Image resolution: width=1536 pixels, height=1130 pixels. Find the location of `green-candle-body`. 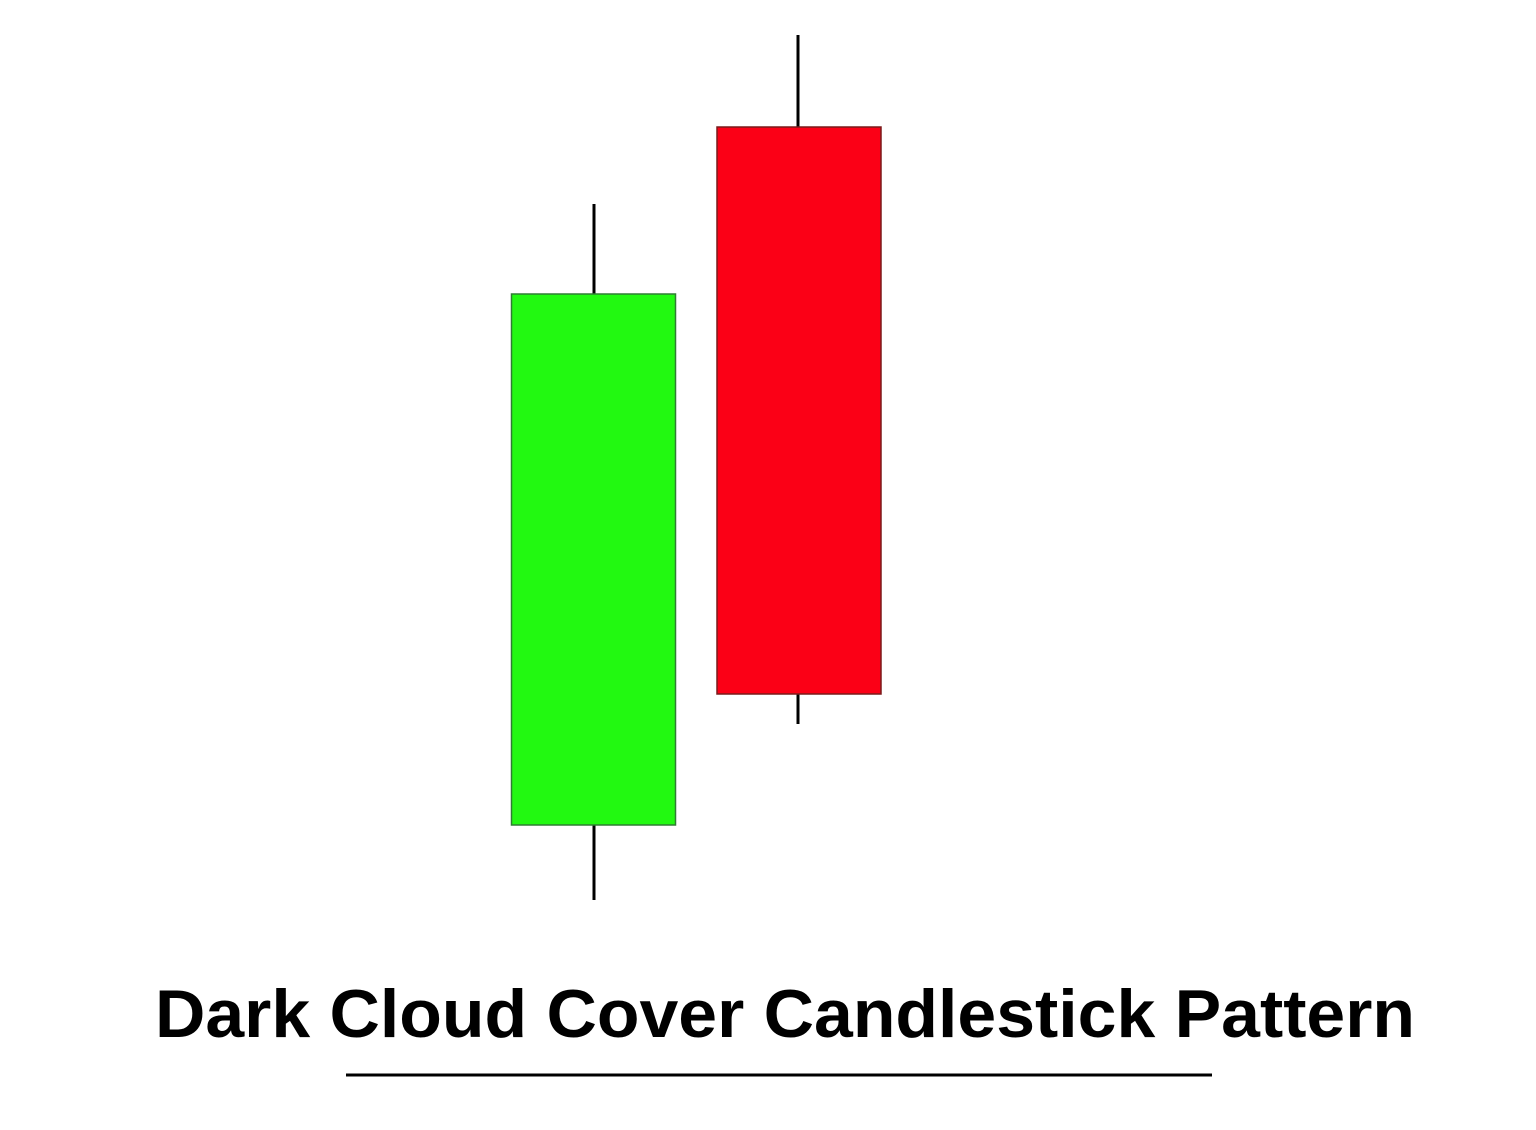

green-candle-body is located at coordinates (593, 559).